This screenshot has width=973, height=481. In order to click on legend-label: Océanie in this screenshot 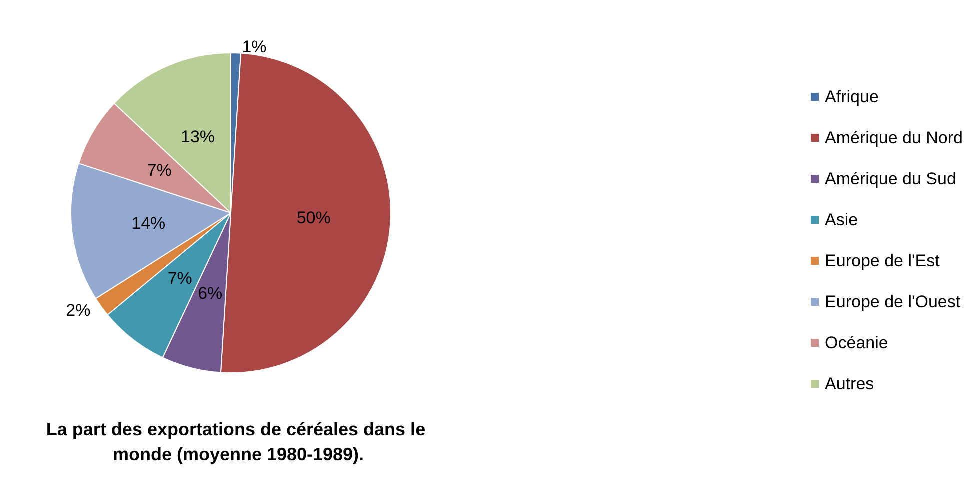, I will do `click(856, 343)`.